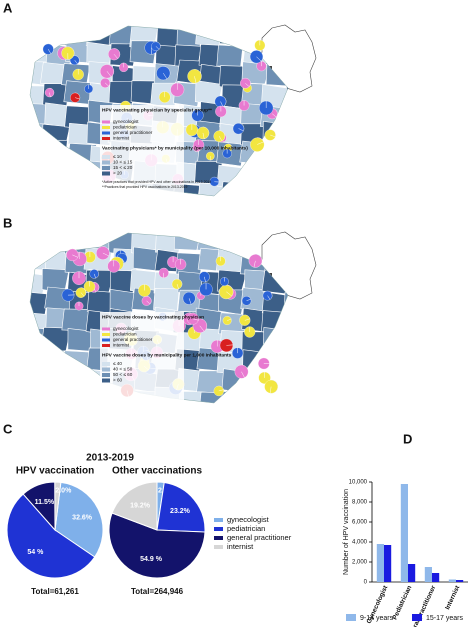 The image size is (474, 627). What do you see at coordinates (377, 618) in the screenshot?
I see `legend-label: 9-14 years` at bounding box center [377, 618].